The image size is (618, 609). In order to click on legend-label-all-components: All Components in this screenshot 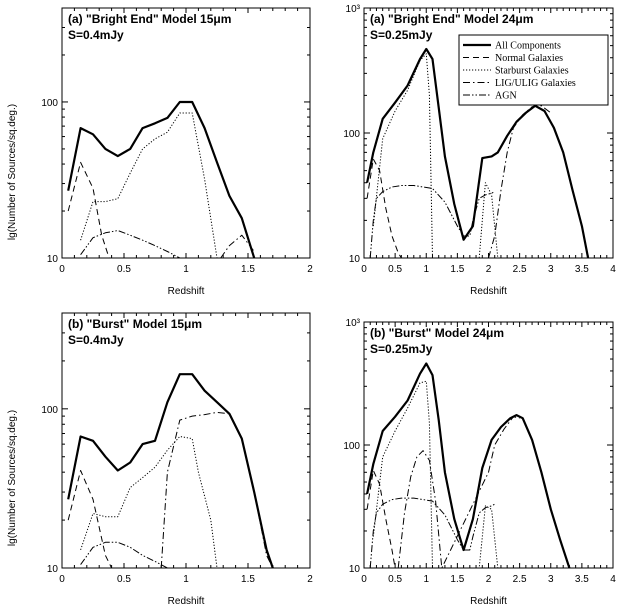, I will do `click(528, 46)`.